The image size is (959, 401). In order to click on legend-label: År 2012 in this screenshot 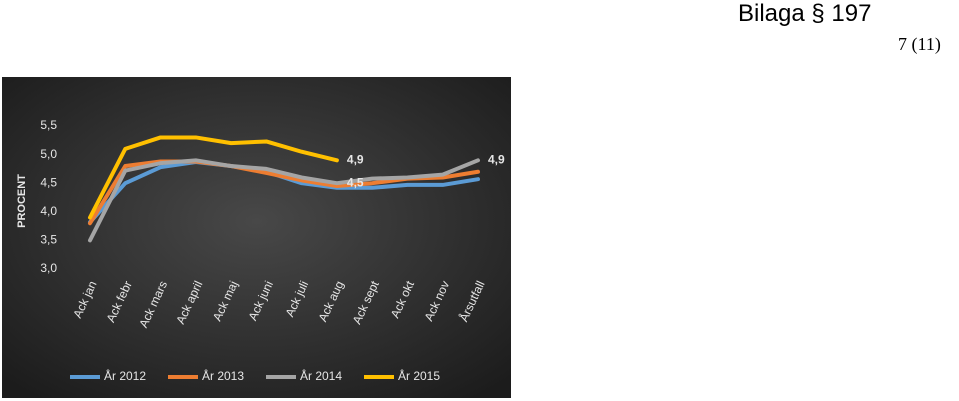, I will do `click(125, 375)`.